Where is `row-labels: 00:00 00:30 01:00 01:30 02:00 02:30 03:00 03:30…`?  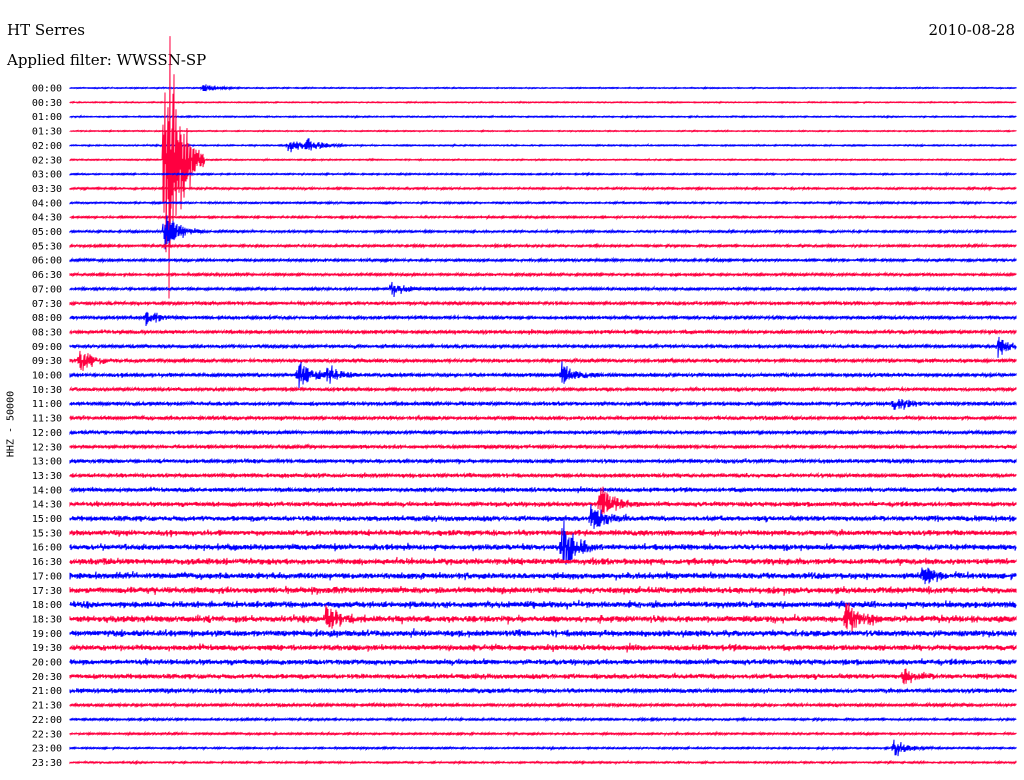
row-labels: 00:00 00:30 01:00 01:30 02:00 02:30 03:00 03:30… is located at coordinates (47, 426).